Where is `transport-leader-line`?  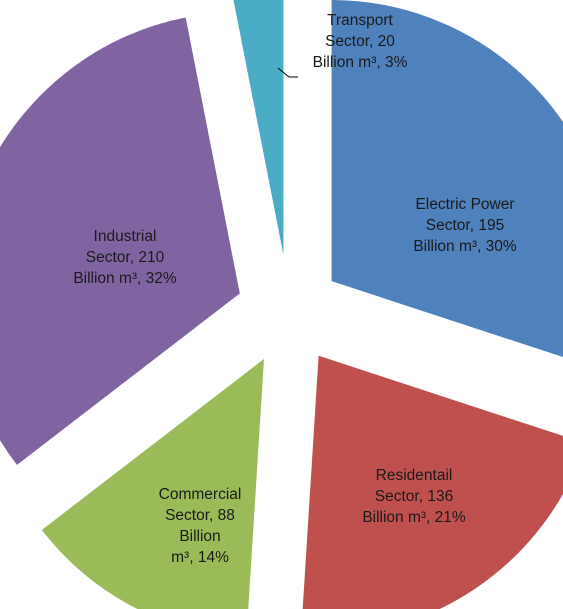
transport-leader-line is located at coordinates (283, 72).